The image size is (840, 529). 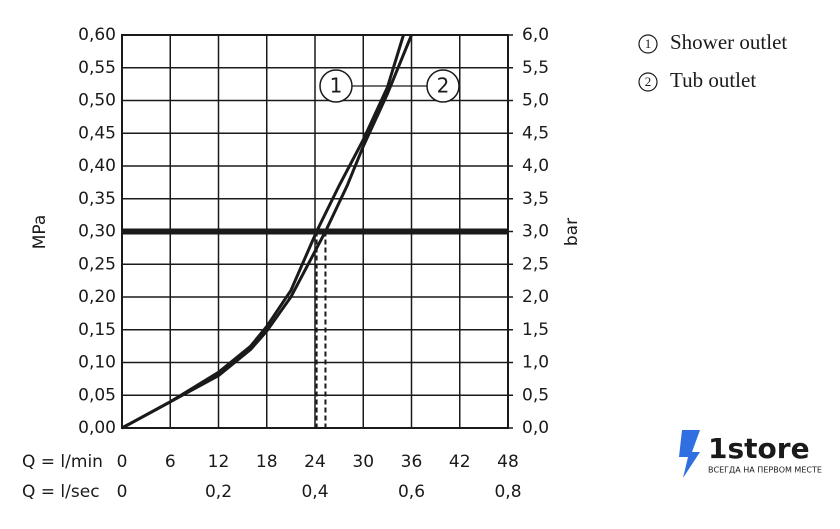 What do you see at coordinates (97, 133) in the screenshot?
I see `y-tick-label: 0,45` at bounding box center [97, 133].